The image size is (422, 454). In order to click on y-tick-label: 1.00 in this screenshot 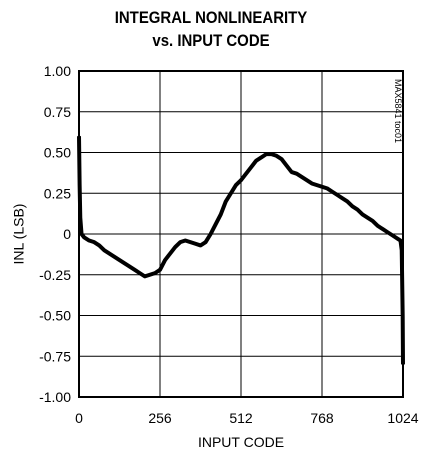, I will do `click(57, 71)`.